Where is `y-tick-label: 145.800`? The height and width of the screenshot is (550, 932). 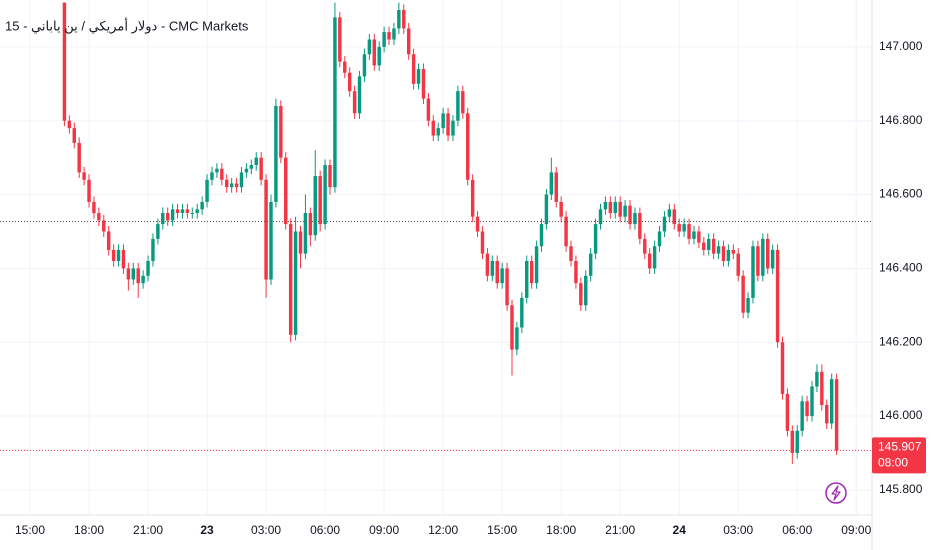
y-tick-label: 145.800 is located at coordinates (901, 489).